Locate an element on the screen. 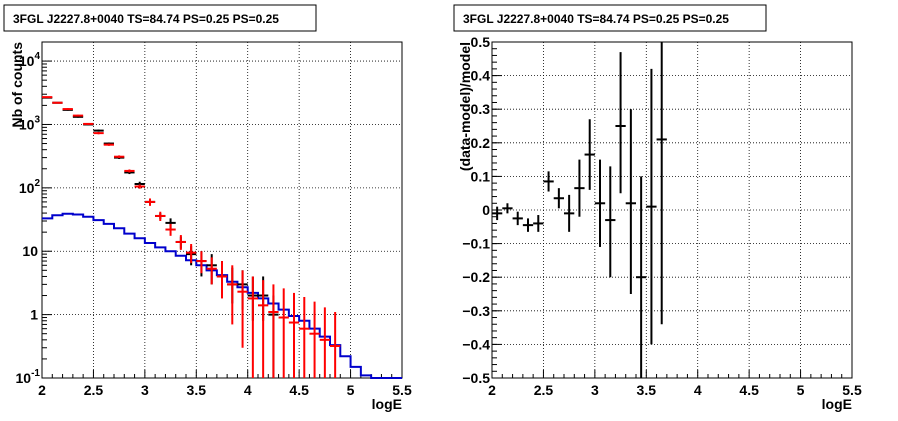 The image size is (898, 421). counts-y-tick-label: 10 is located at coordinates (30, 251).